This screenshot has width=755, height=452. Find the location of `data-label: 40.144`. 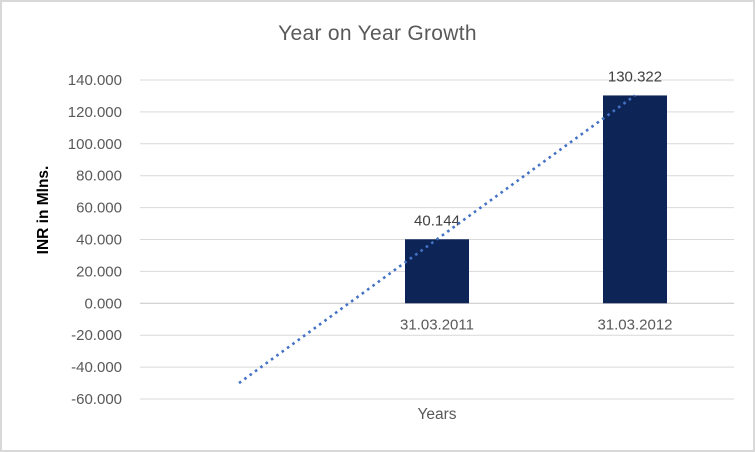

data-label: 40.144 is located at coordinates (437, 220).